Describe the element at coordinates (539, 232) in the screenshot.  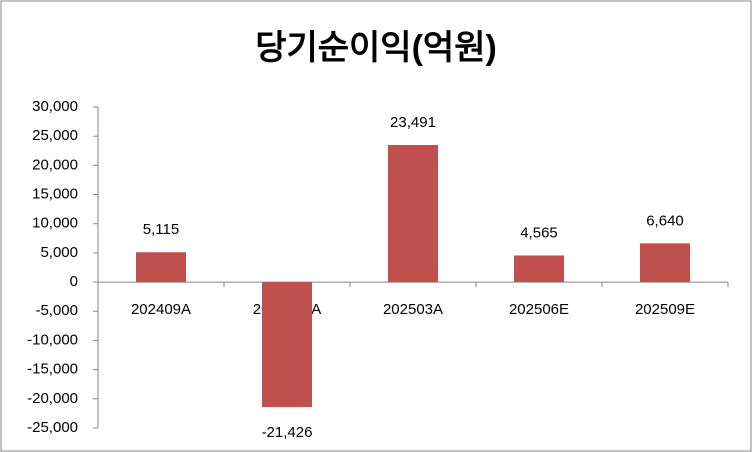
I see `value-label: 4,565` at that location.